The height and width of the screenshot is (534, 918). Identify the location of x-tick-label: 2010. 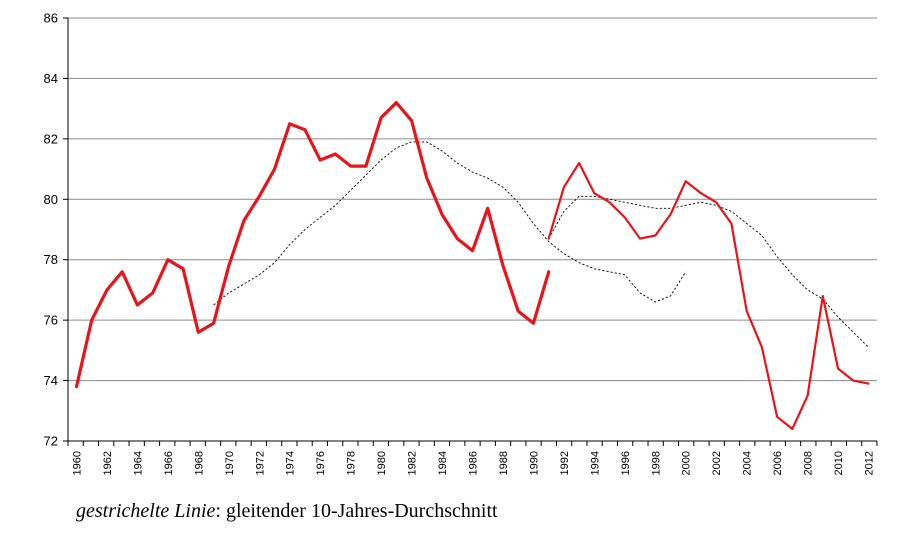
(839, 463).